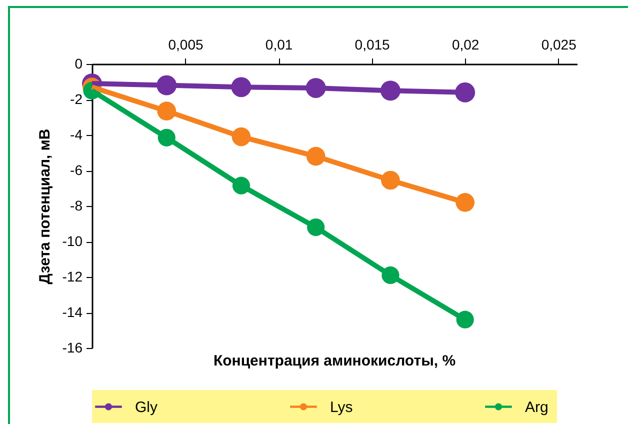 This screenshot has width=630, height=424. I want to click on x-tick-label: 0,01, so click(279, 44).